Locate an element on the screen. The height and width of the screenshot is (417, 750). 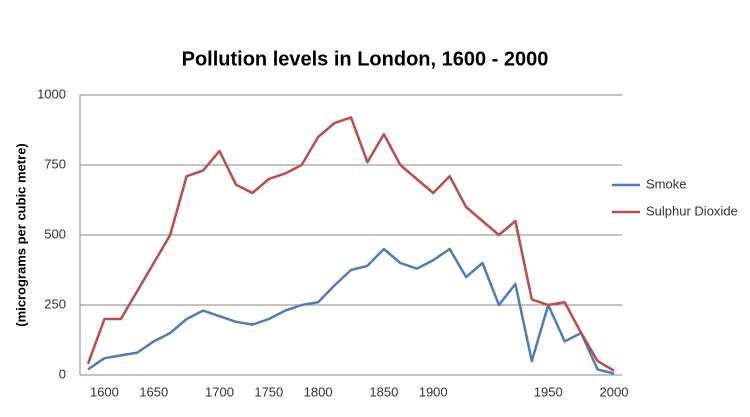
legend-label: Sulphur Dioxide is located at coordinates (692, 210).